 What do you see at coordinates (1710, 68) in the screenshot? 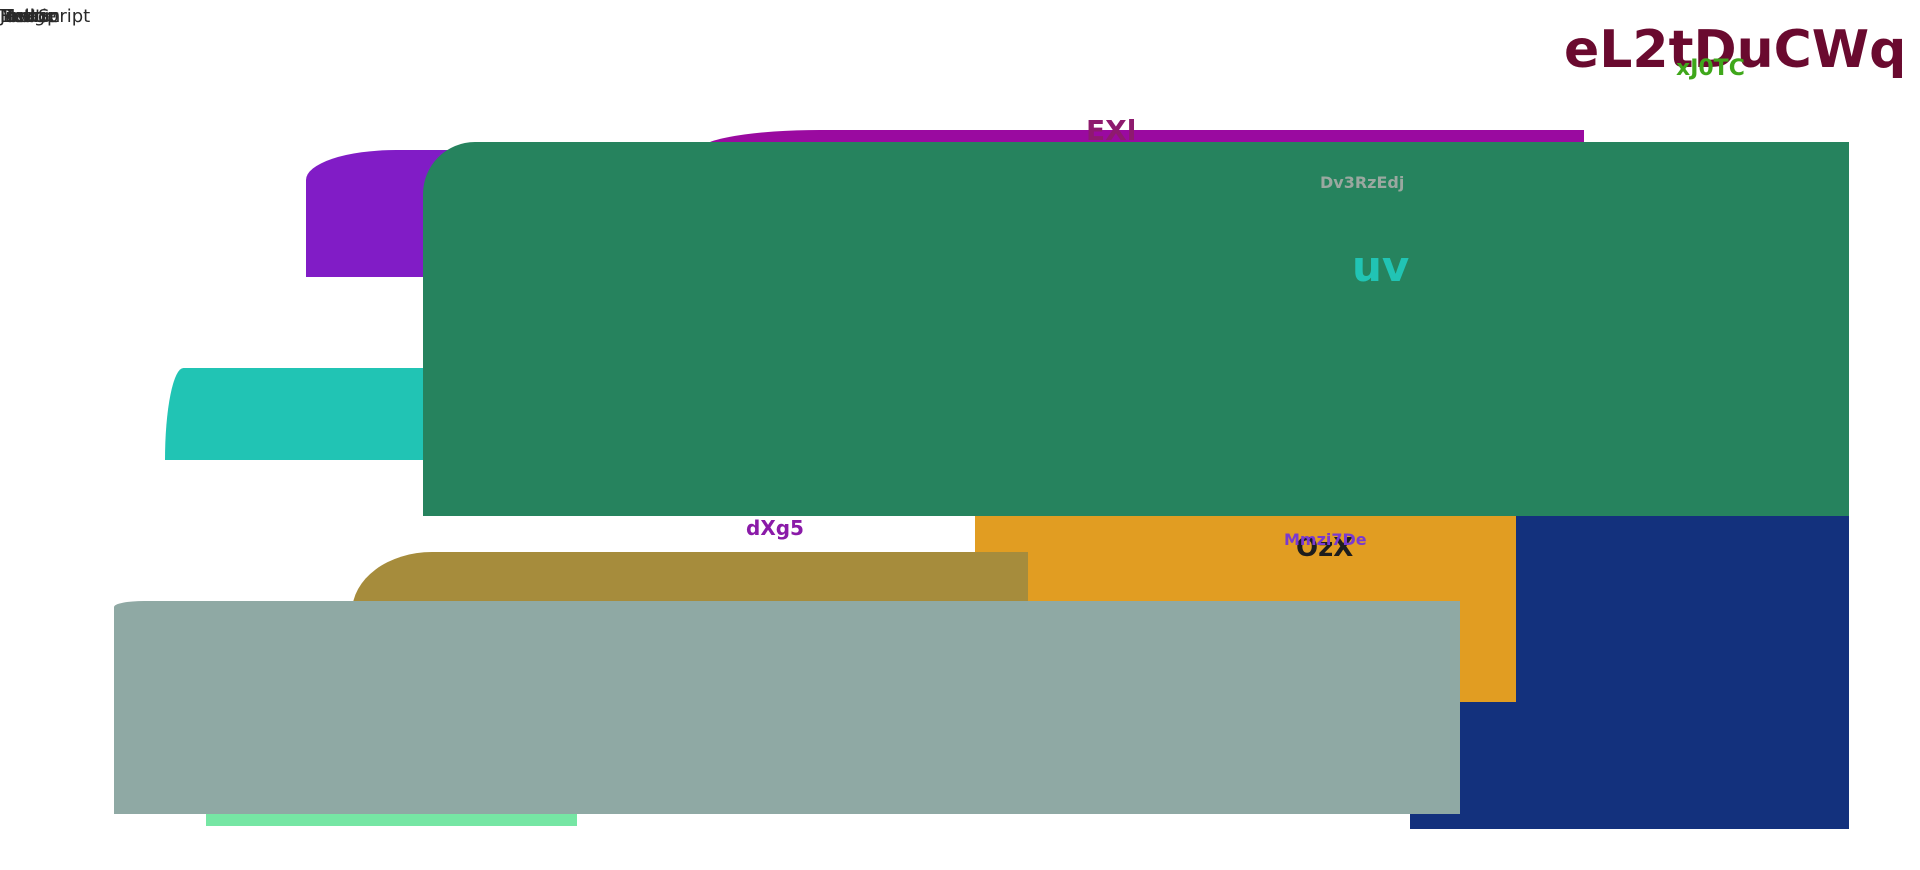
I see `page-subtitle: xJ0TC` at bounding box center [1710, 68].